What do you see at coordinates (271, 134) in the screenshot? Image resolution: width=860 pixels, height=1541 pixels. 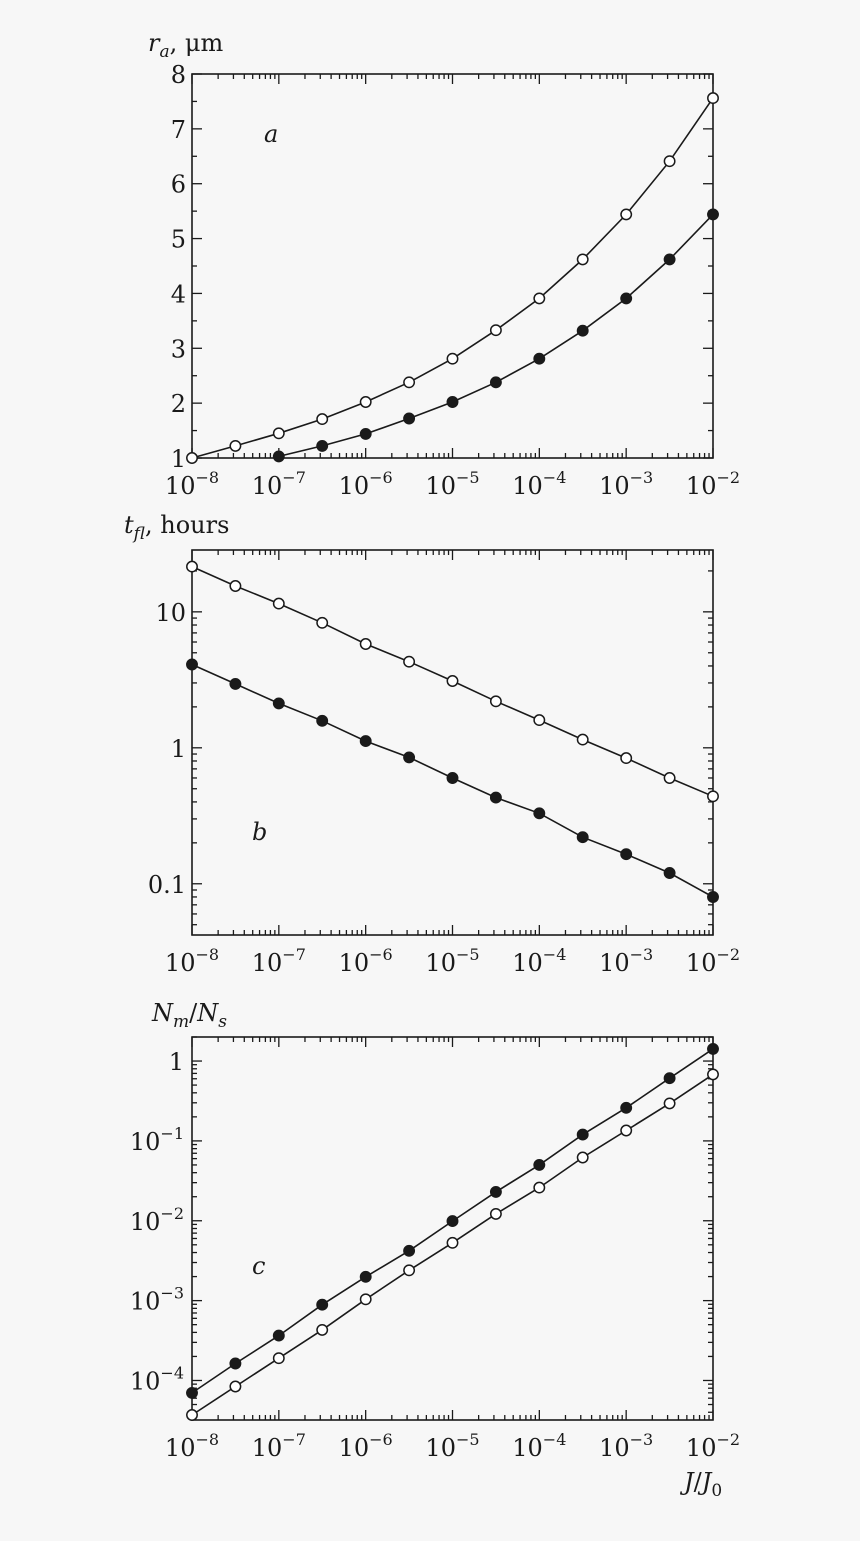 I see `panel-letter: a` at bounding box center [271, 134].